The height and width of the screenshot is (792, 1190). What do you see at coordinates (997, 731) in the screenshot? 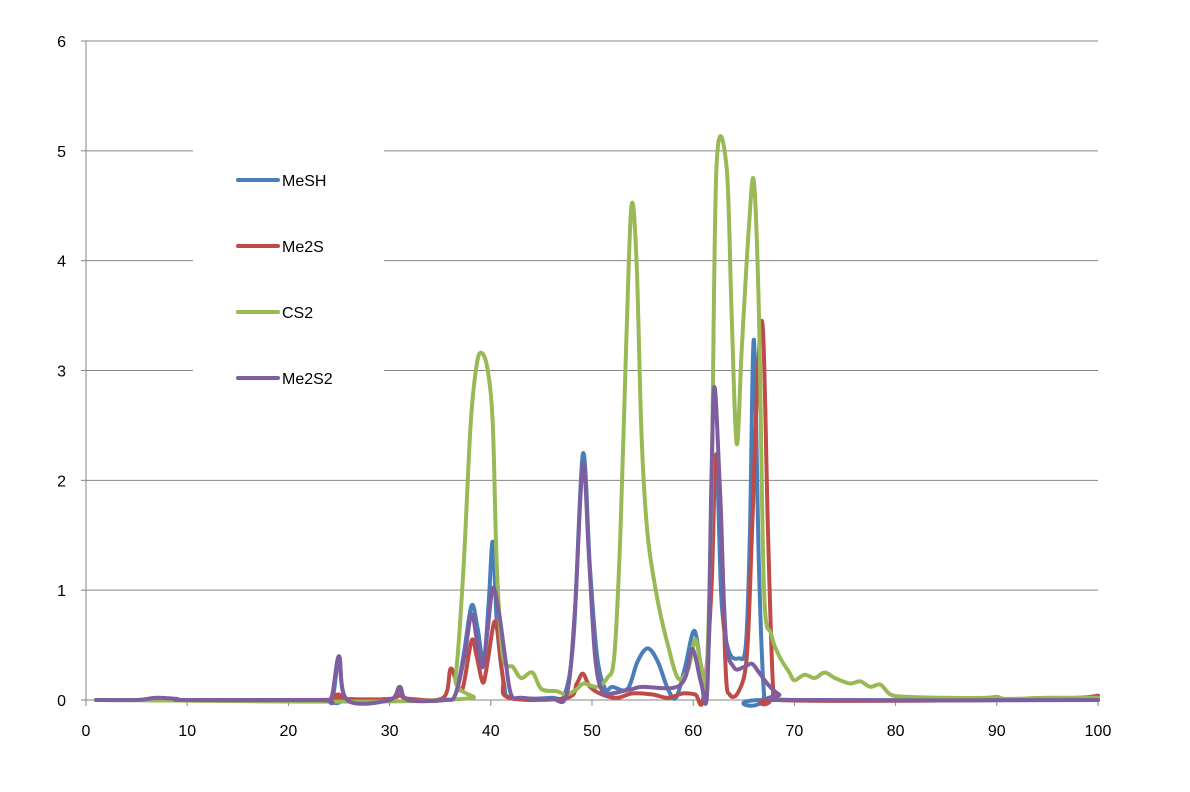
I see `x-tick-label: 90` at bounding box center [997, 731].